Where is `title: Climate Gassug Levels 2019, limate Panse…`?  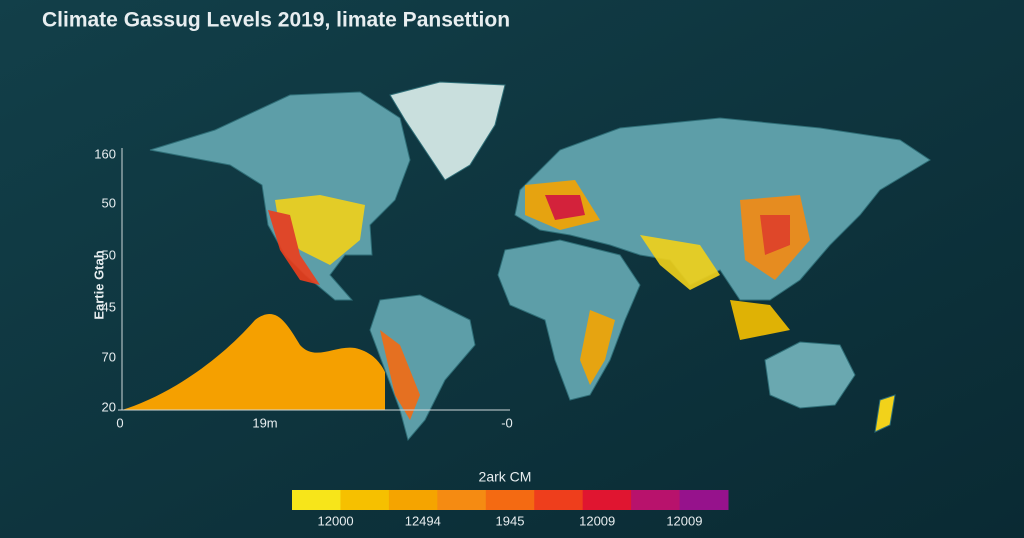
title: Climate Gassug Levels 2019, limate Panse… is located at coordinates (276, 20).